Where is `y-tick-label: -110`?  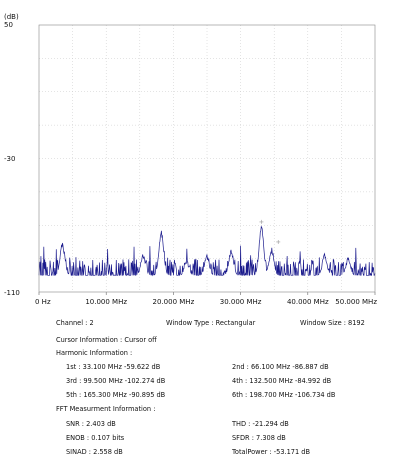 y-tick-label: -110 is located at coordinates (12, 293).